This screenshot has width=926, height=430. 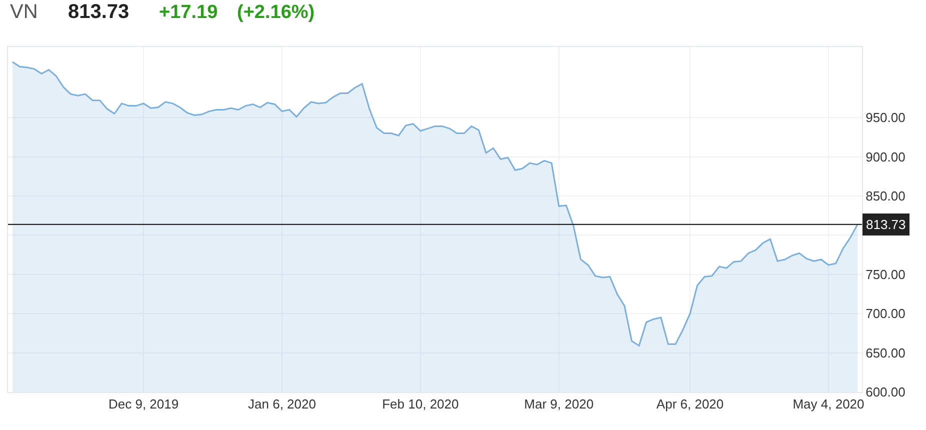 I want to click on y-tick-label: 950.00, so click(x=886, y=118).